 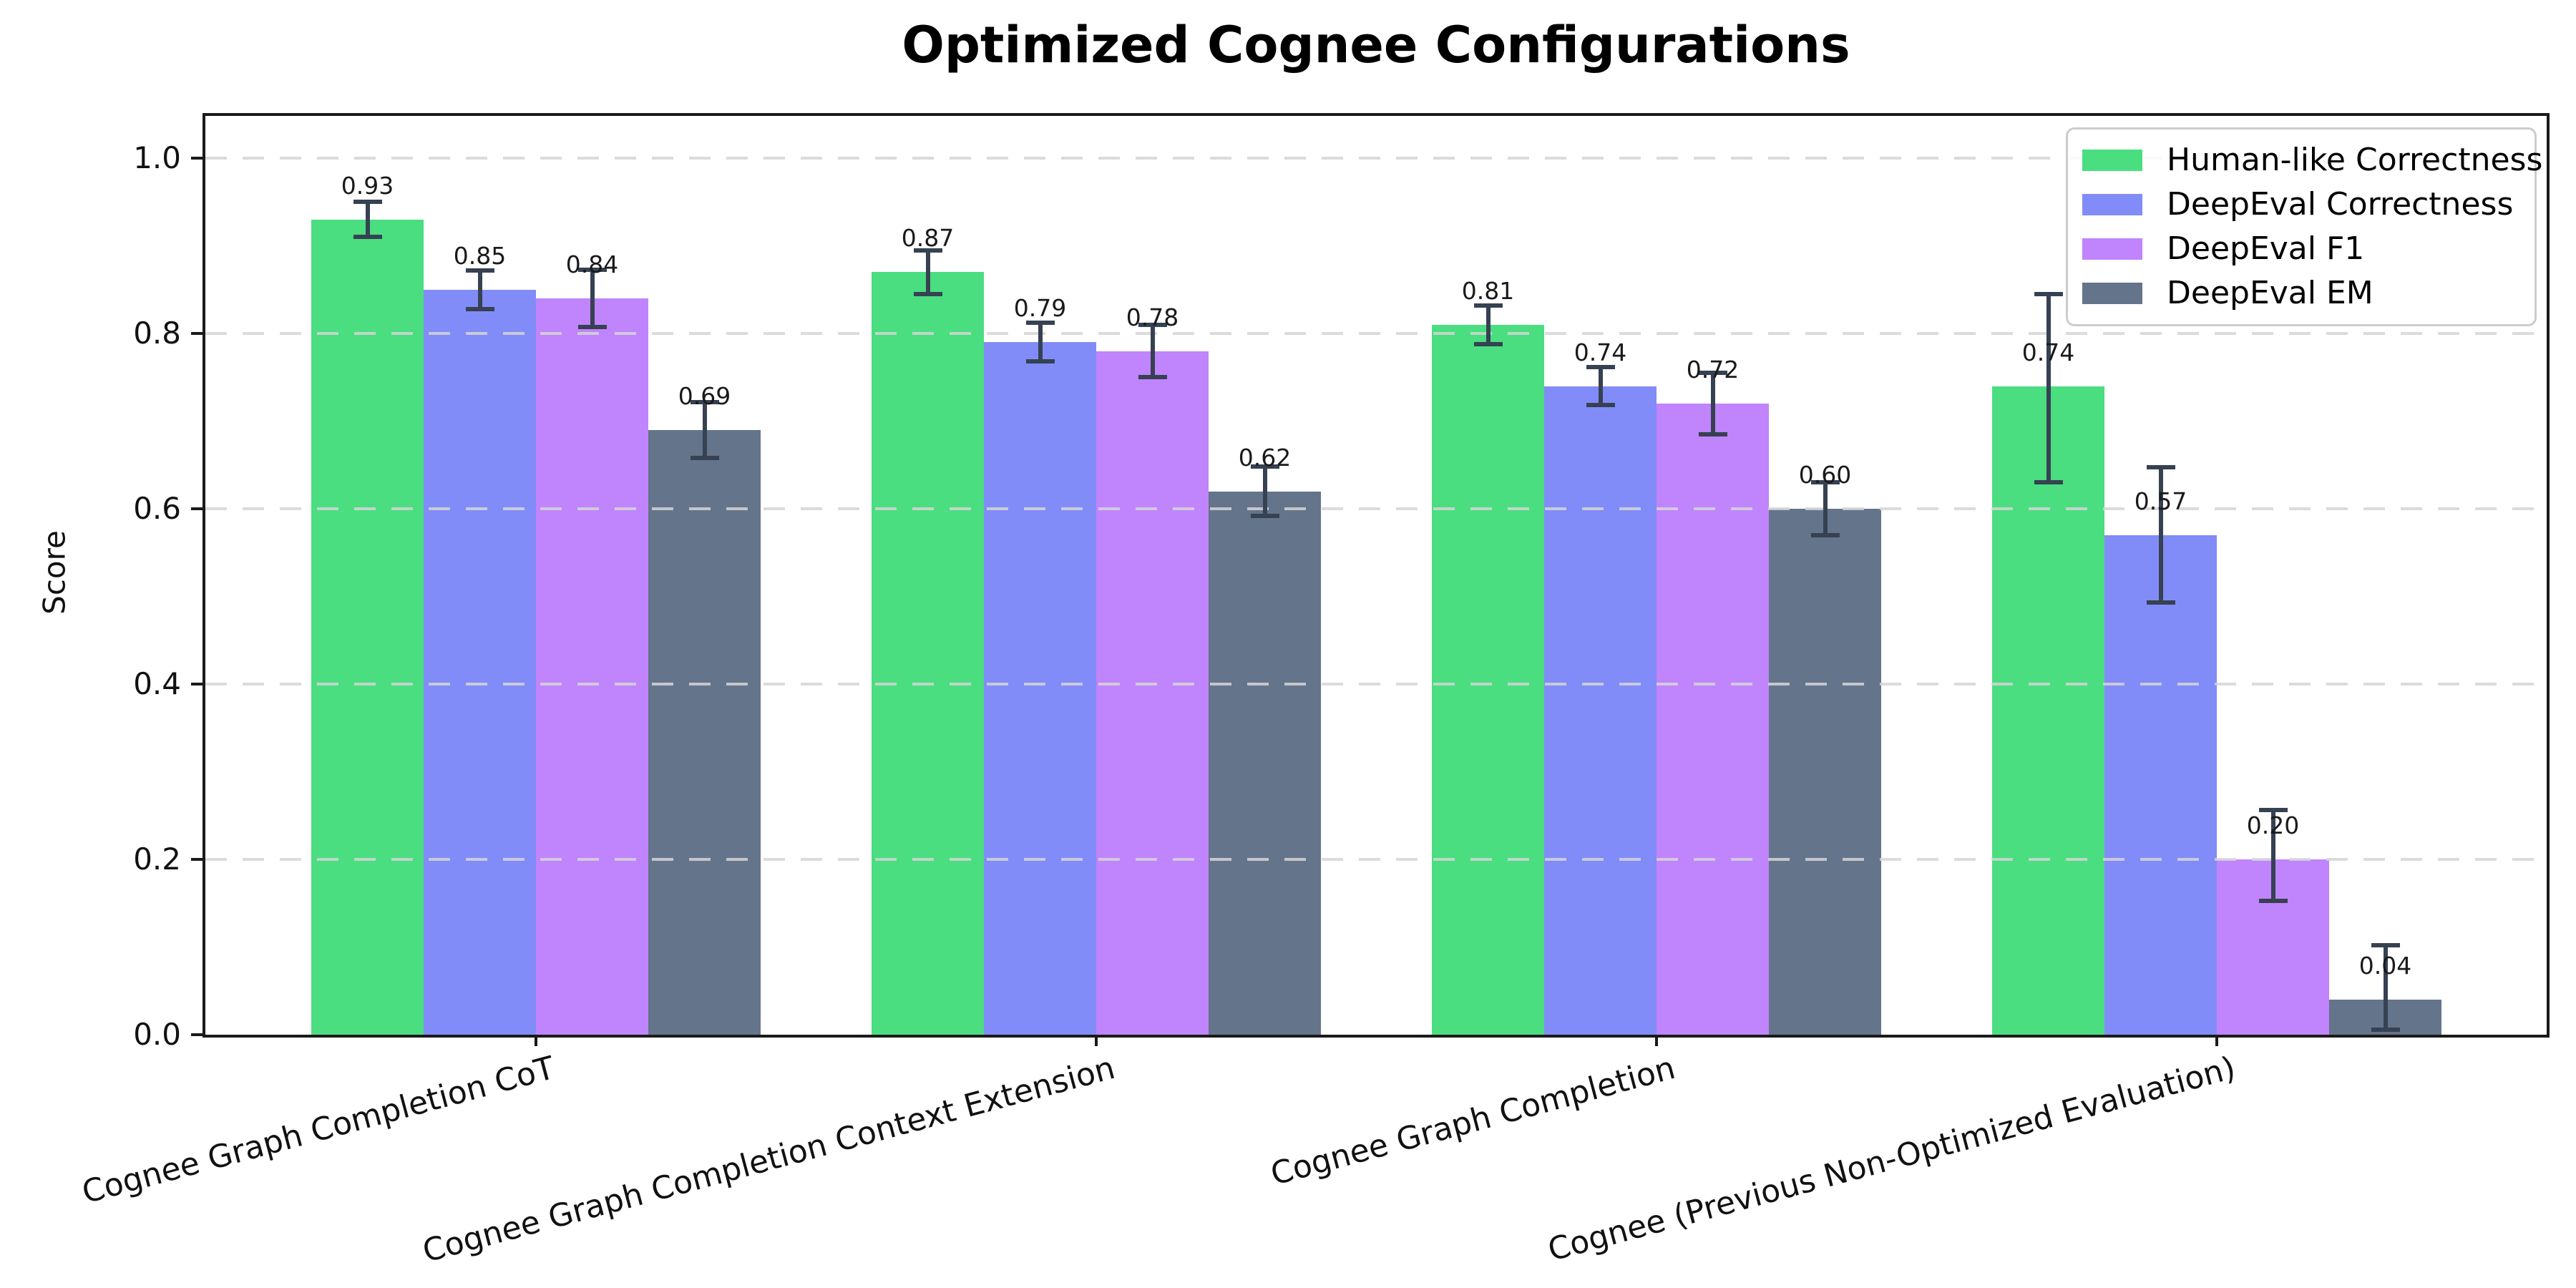 I want to click on legend-label: DeepEval EM, so click(x=2270, y=293).